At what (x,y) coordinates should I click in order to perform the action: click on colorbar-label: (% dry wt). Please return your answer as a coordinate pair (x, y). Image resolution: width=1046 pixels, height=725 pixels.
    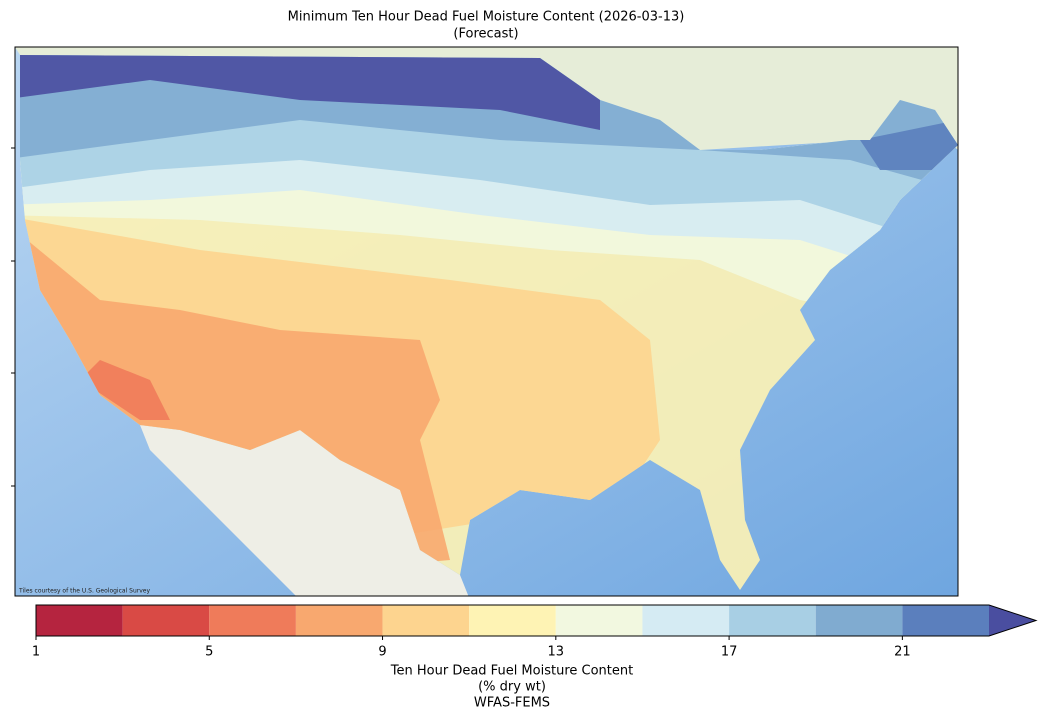
    Looking at the image, I should click on (512, 687).